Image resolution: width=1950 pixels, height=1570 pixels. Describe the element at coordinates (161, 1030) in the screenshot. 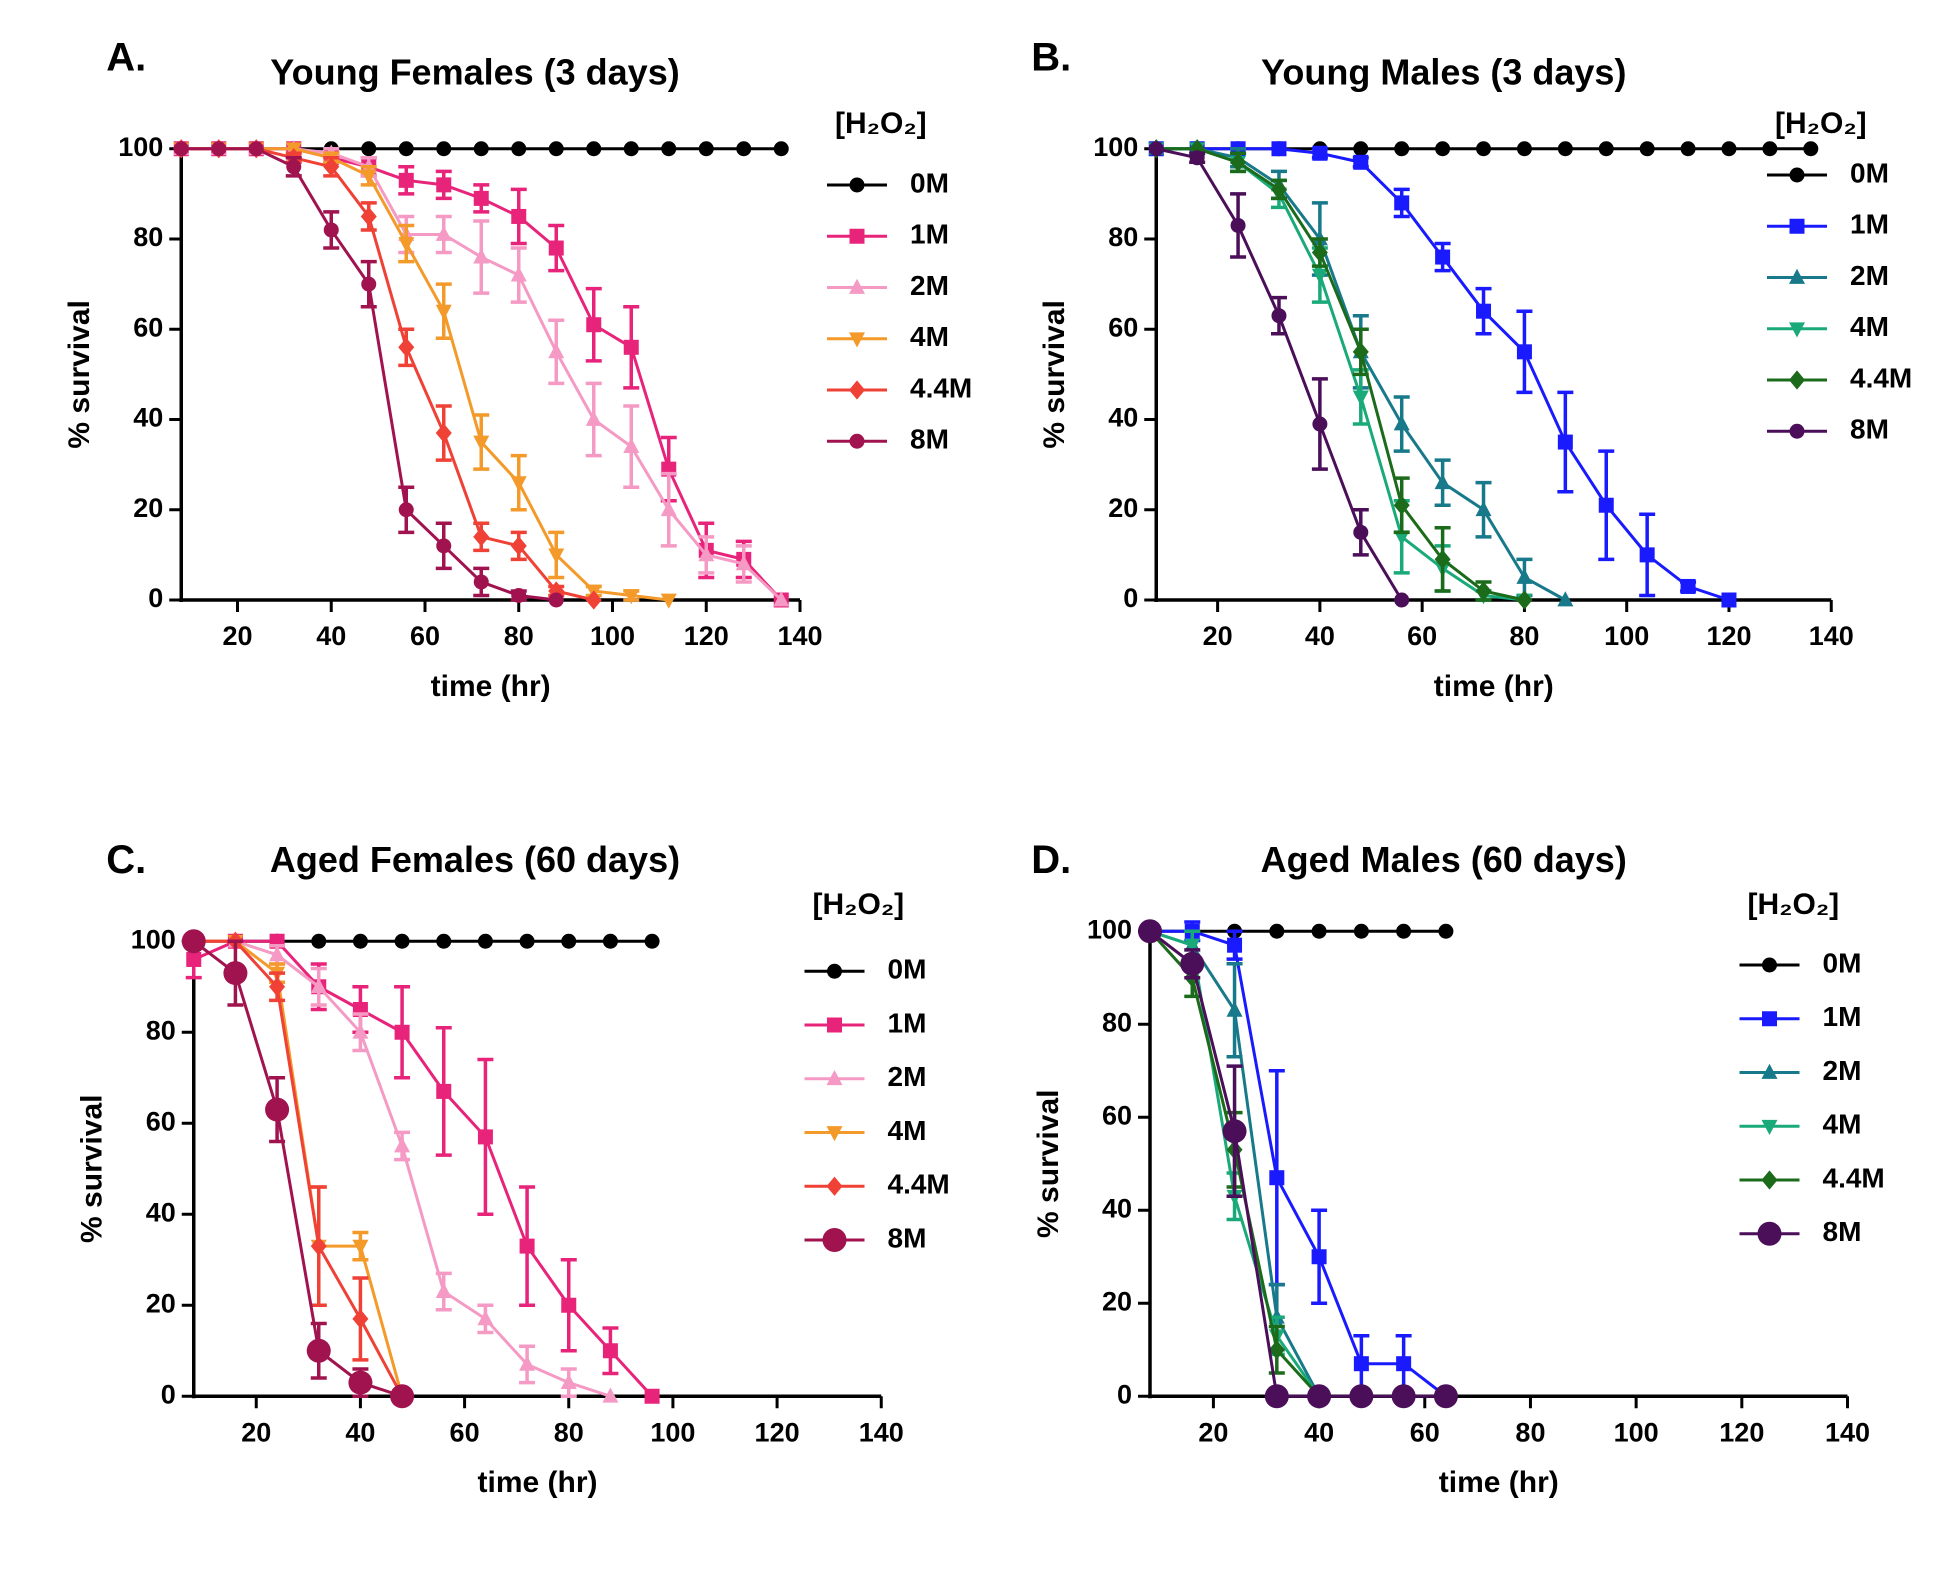

I see `y-tick-label: 80` at that location.